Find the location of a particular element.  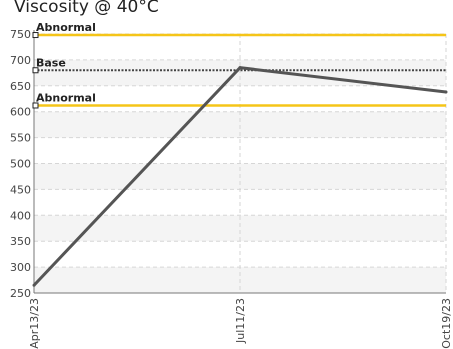

chart-title: Viscosity @ 40°C is located at coordinates (86, 8).